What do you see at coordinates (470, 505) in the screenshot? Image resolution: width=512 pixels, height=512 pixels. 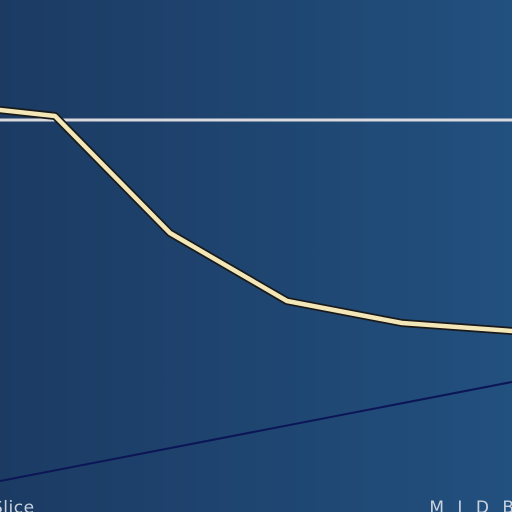 I see `mode-label: M I D B` at bounding box center [470, 505].